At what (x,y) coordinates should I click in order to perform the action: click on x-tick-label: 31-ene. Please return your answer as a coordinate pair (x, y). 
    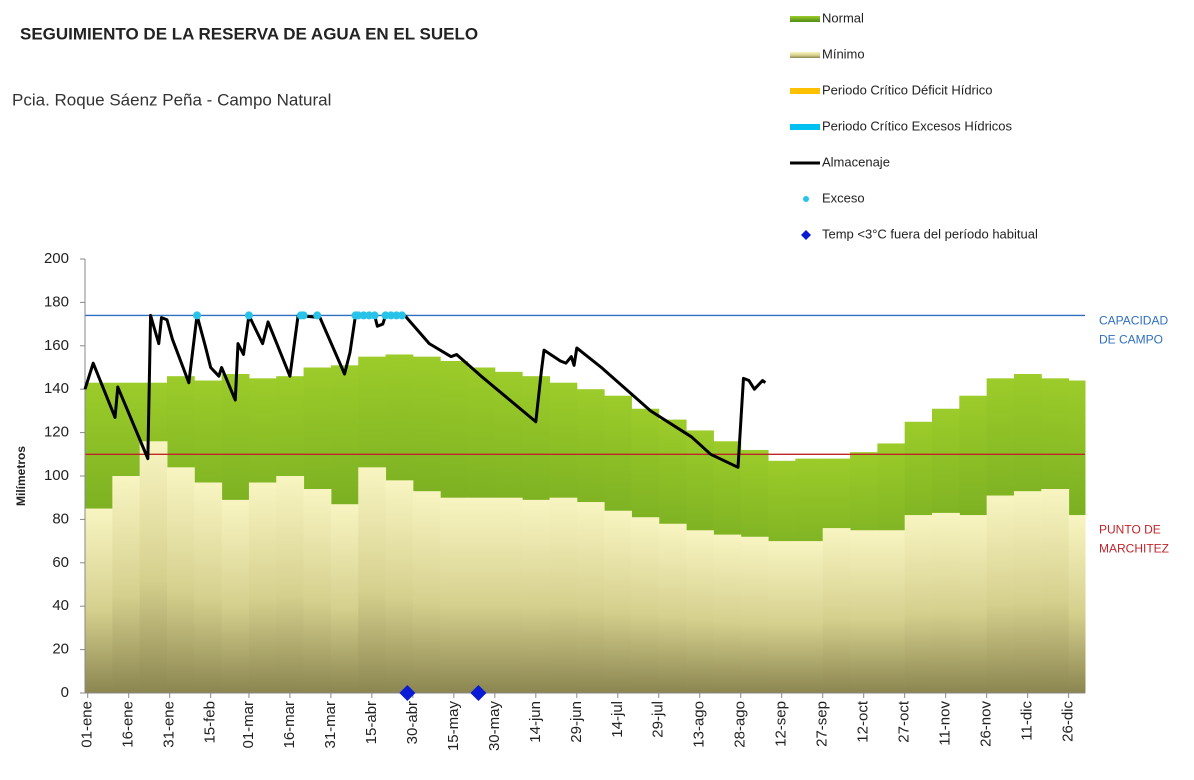
    Looking at the image, I should click on (169, 724).